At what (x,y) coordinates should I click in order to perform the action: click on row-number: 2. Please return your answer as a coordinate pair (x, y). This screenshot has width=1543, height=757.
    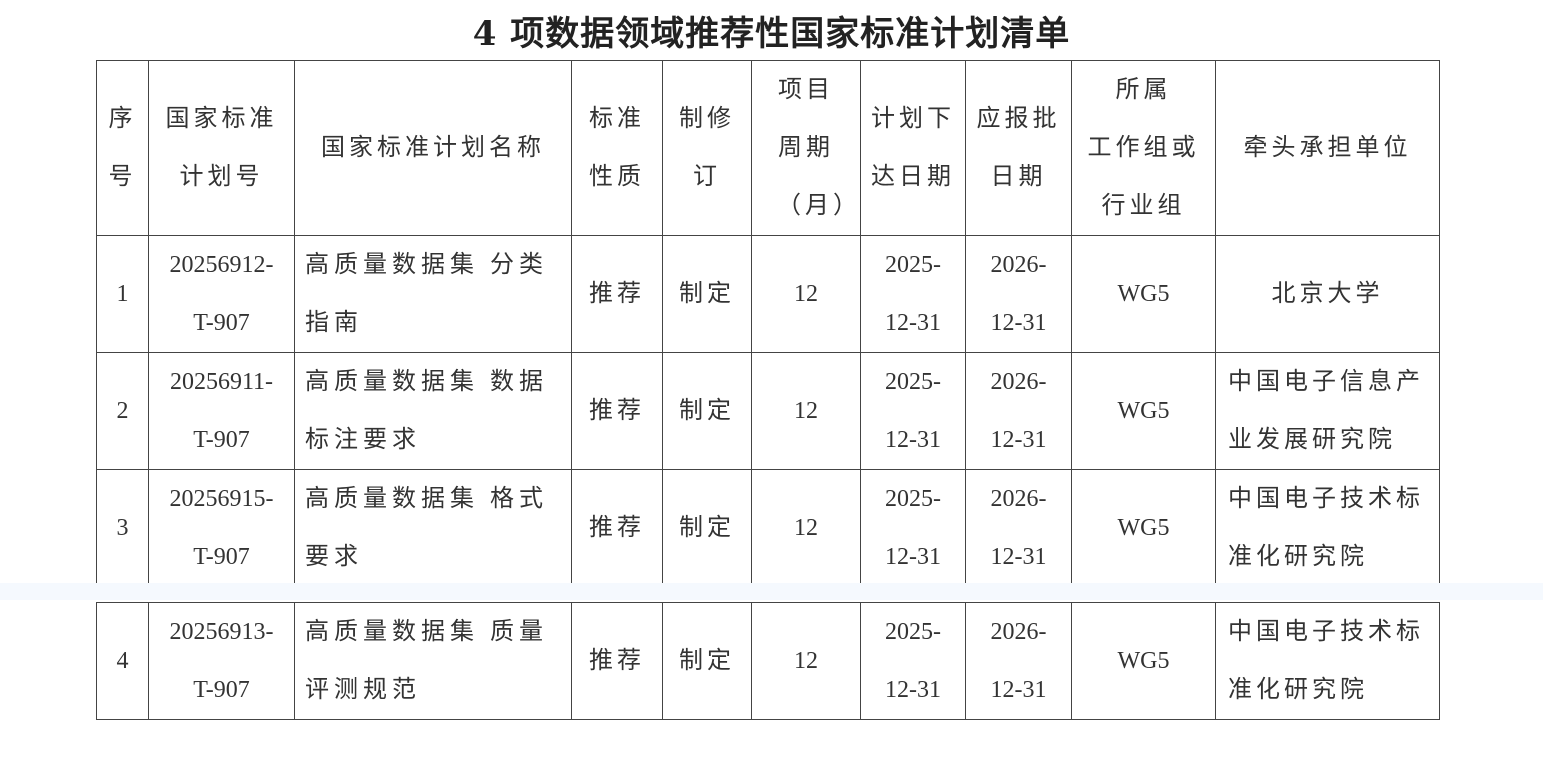
    Looking at the image, I should click on (122, 411).